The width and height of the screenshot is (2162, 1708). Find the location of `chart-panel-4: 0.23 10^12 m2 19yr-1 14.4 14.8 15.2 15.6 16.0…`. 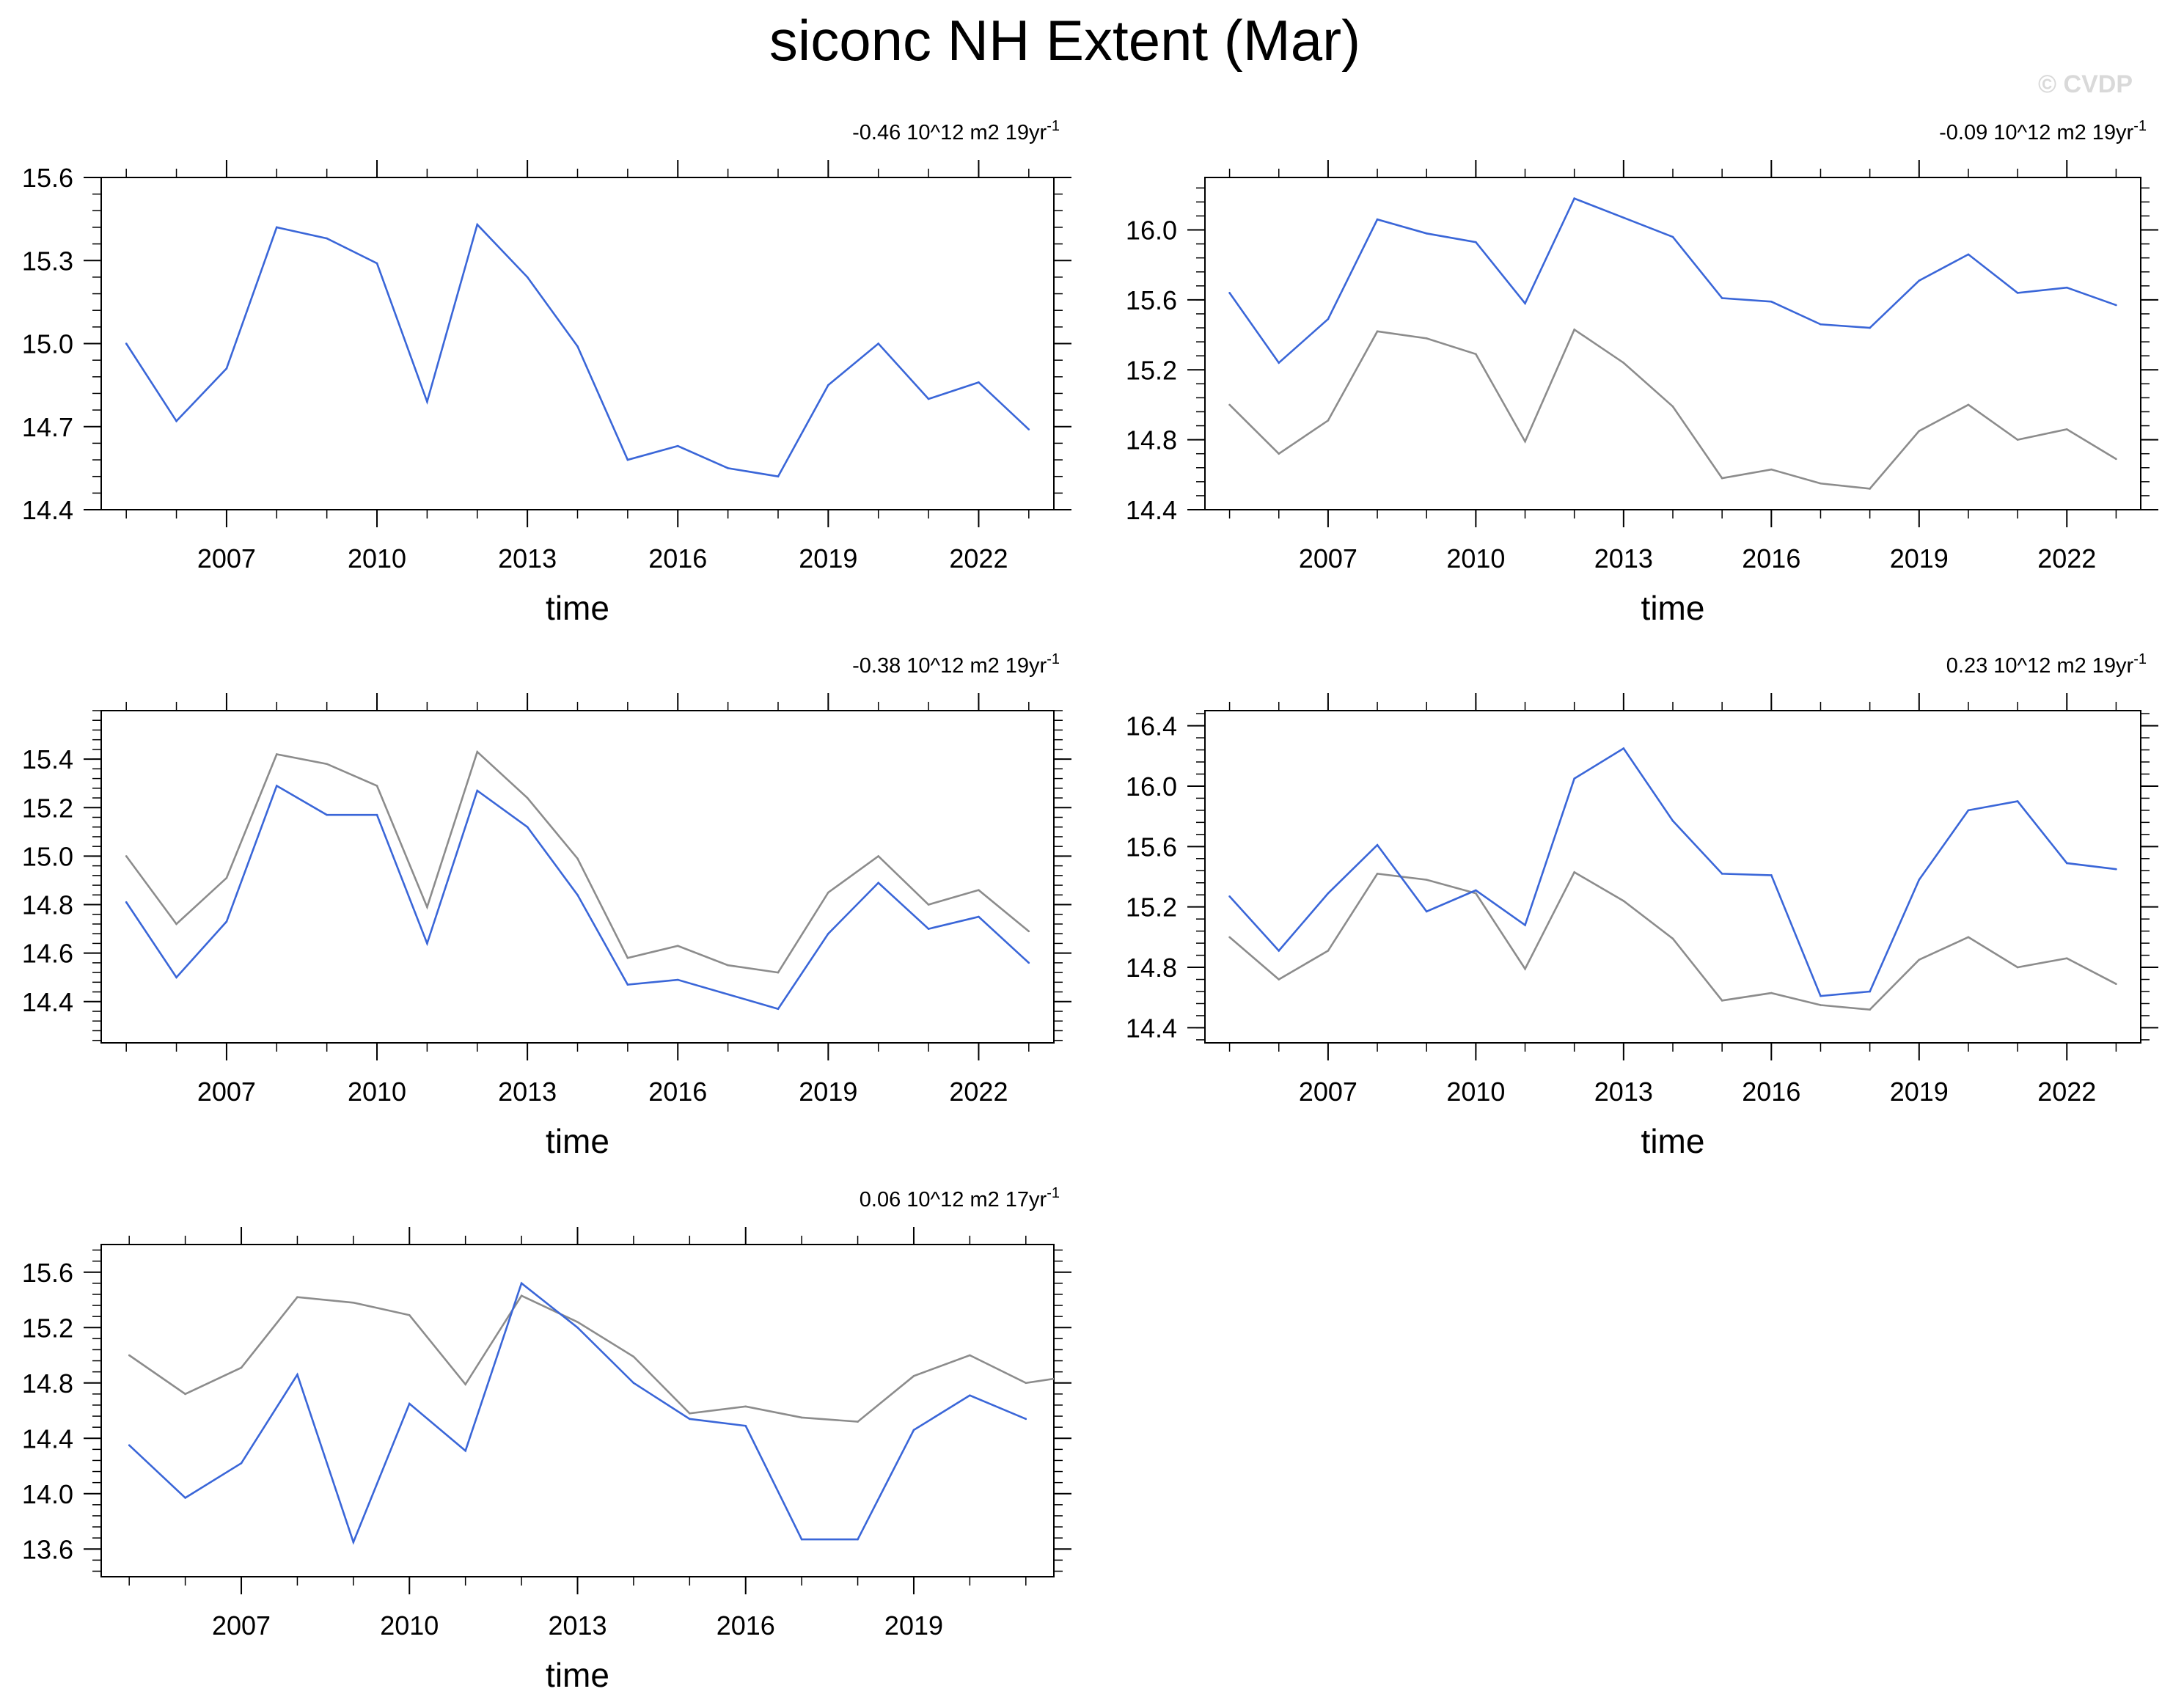

chart-panel-4: 0.23 10^12 m2 19yr-1 14.4 14.8 15.2 15.6 16.0… is located at coordinates (1642, 905).